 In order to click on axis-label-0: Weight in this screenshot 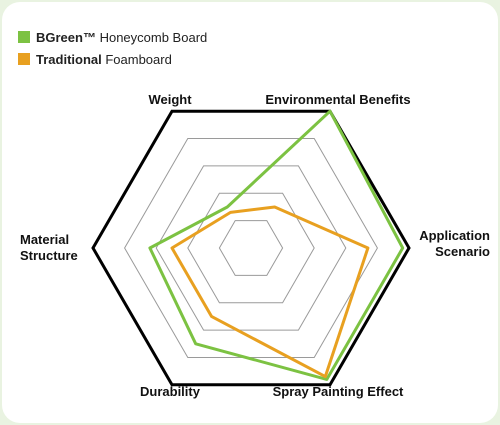, I will do `click(170, 99)`.